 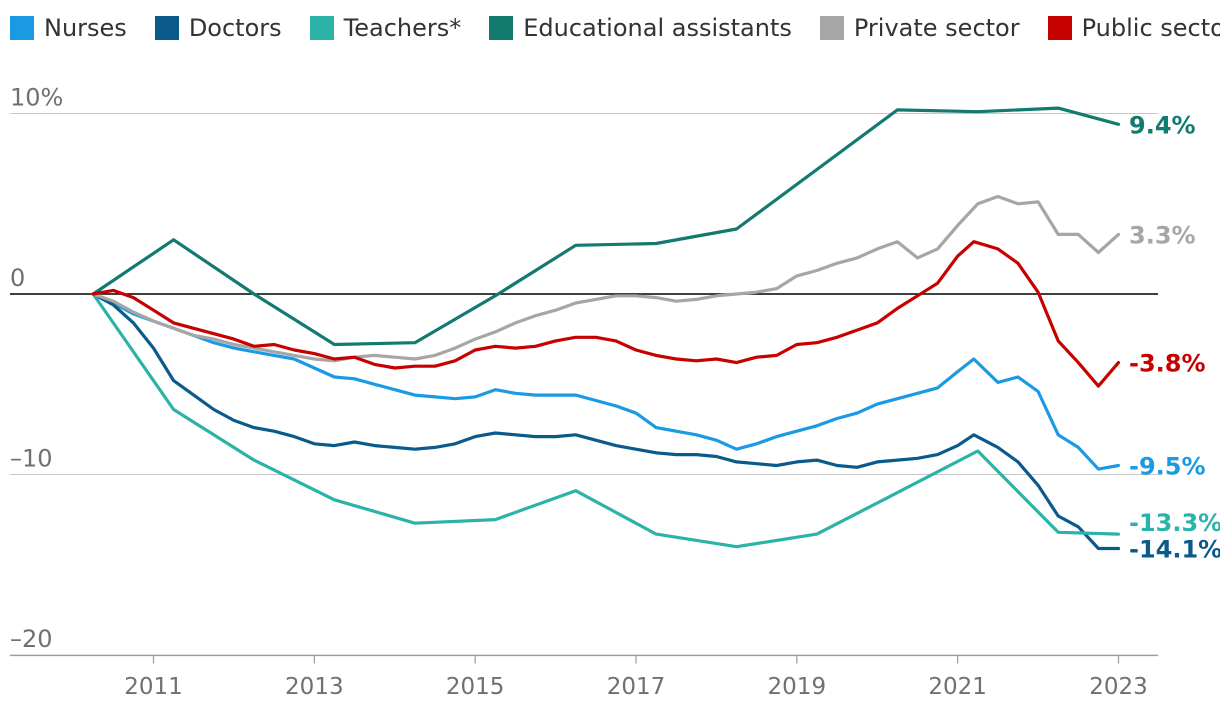 What do you see at coordinates (957, 687) in the screenshot?
I see `x-tick-label: 2021` at bounding box center [957, 687].